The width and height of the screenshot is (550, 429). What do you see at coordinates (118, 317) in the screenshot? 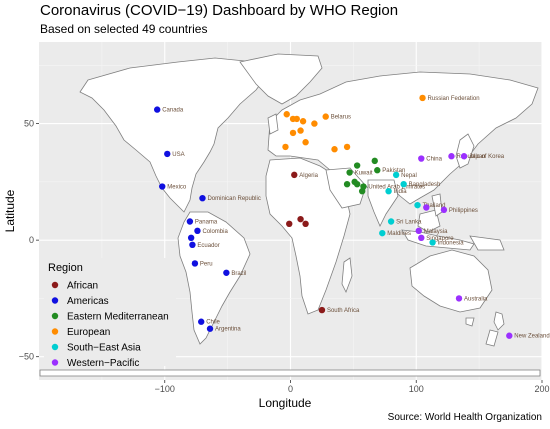
I see `legend-label: Eastern Mediterranean` at bounding box center [118, 317].